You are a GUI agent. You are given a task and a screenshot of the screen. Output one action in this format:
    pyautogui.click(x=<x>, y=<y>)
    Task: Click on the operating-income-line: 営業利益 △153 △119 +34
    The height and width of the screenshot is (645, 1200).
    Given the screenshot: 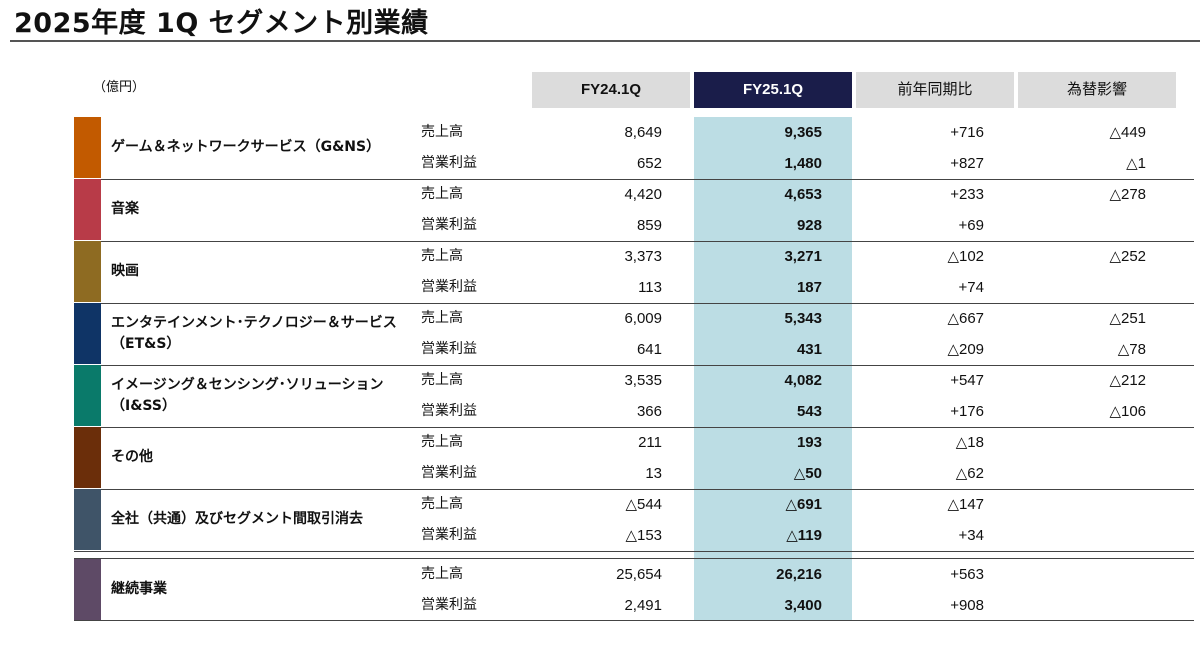 What is the action you would take?
    pyautogui.click(x=634, y=535)
    